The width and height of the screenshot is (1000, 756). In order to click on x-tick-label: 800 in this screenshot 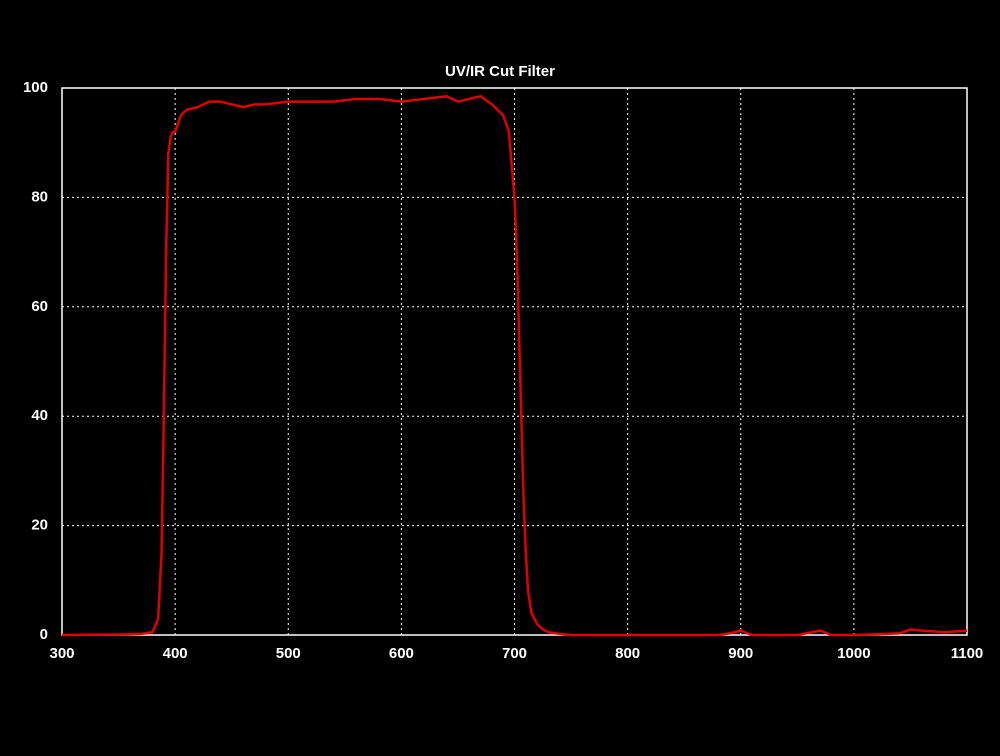, I will do `click(627, 653)`.